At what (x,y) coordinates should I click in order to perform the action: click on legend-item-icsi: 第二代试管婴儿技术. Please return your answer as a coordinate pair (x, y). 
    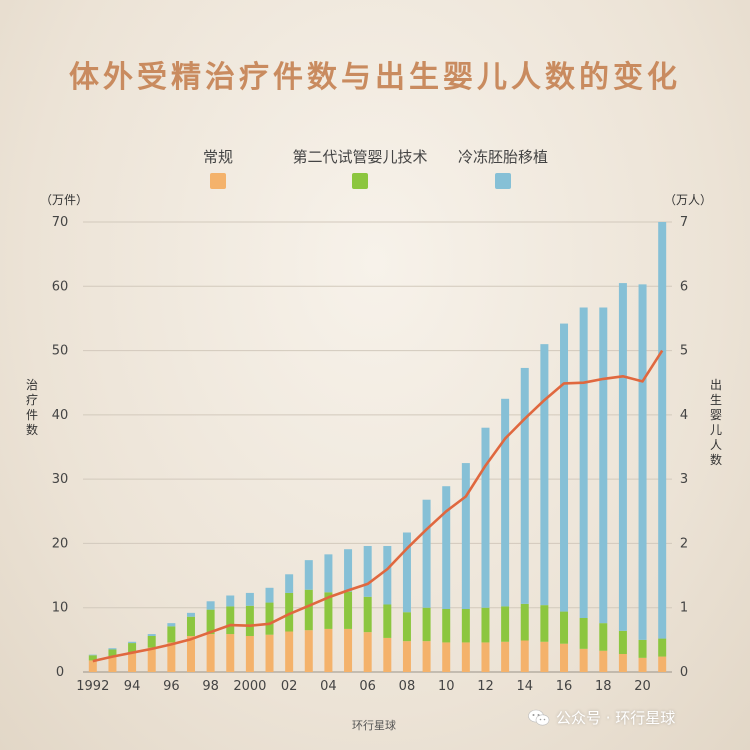
    Looking at the image, I should click on (360, 167).